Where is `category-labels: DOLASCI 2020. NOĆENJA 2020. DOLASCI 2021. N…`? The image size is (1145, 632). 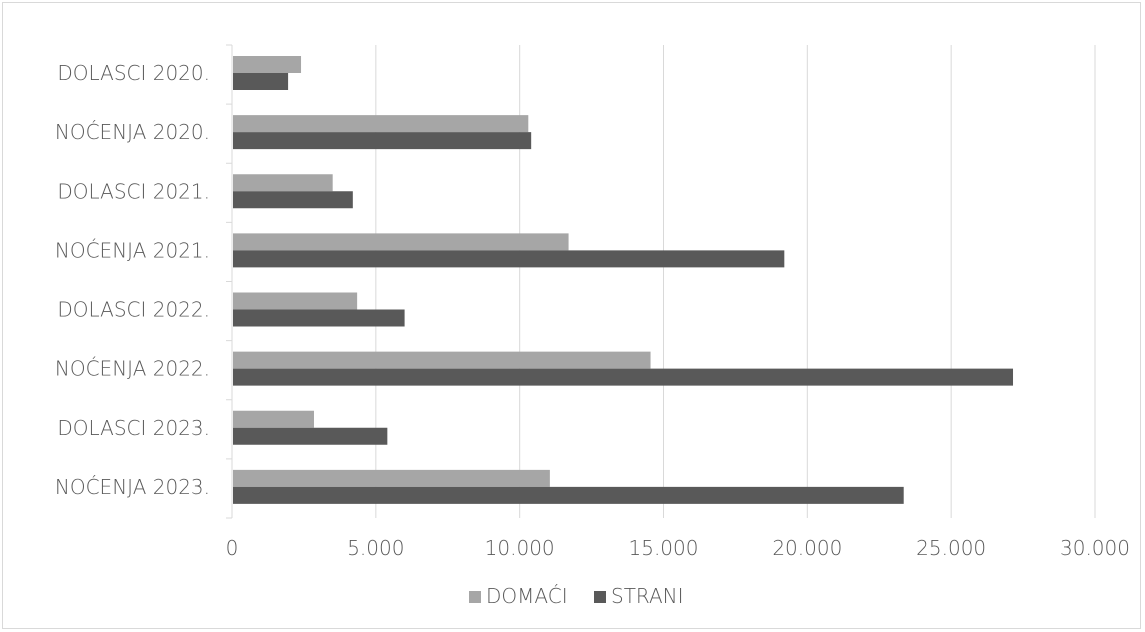
category-labels: DOLASCI 2020. NOĆENJA 2020. DOLASCI 2021. N… is located at coordinates (132, 280).